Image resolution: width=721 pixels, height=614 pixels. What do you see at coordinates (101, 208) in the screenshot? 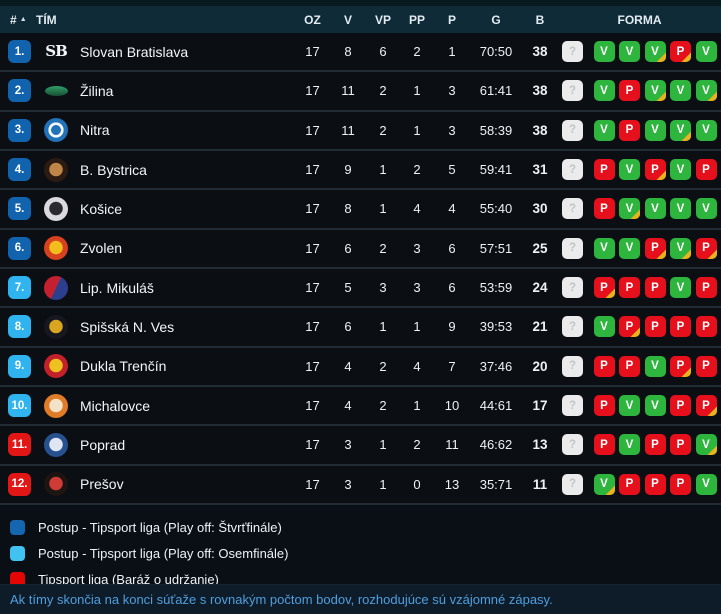
I see `team-name: Košice` at bounding box center [101, 208].